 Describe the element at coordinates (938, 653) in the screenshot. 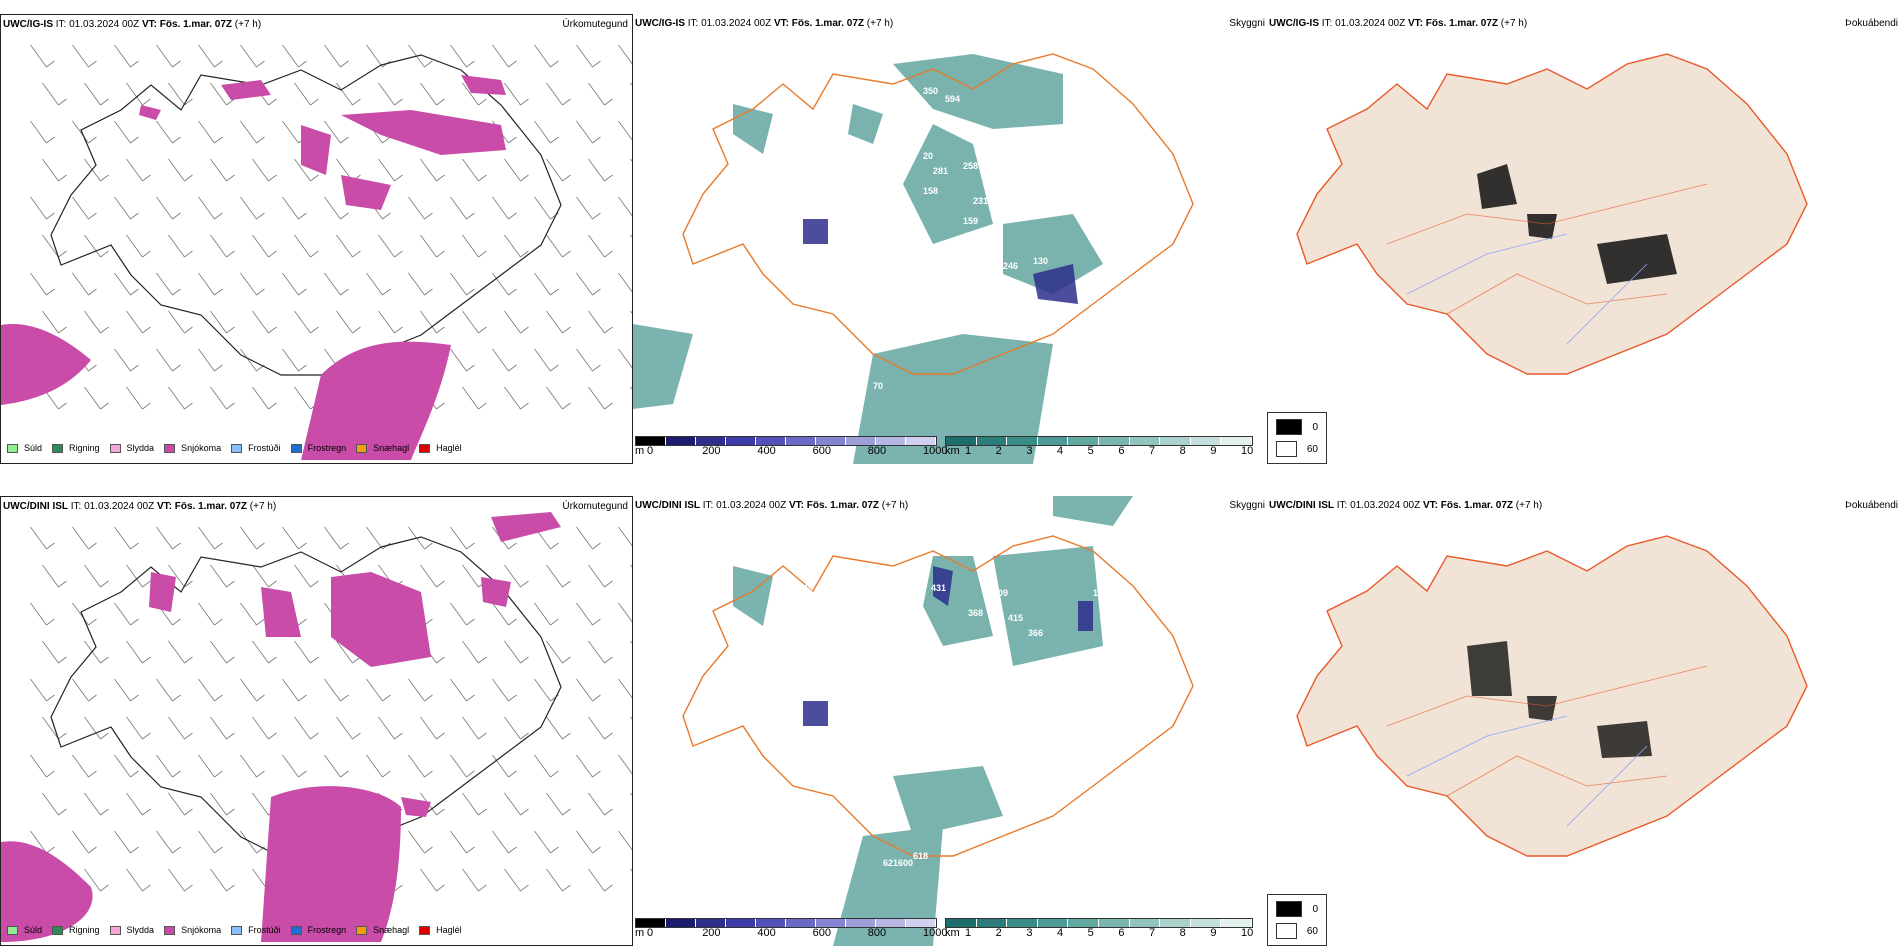

I see `visibility-value-label: 173` at that location.